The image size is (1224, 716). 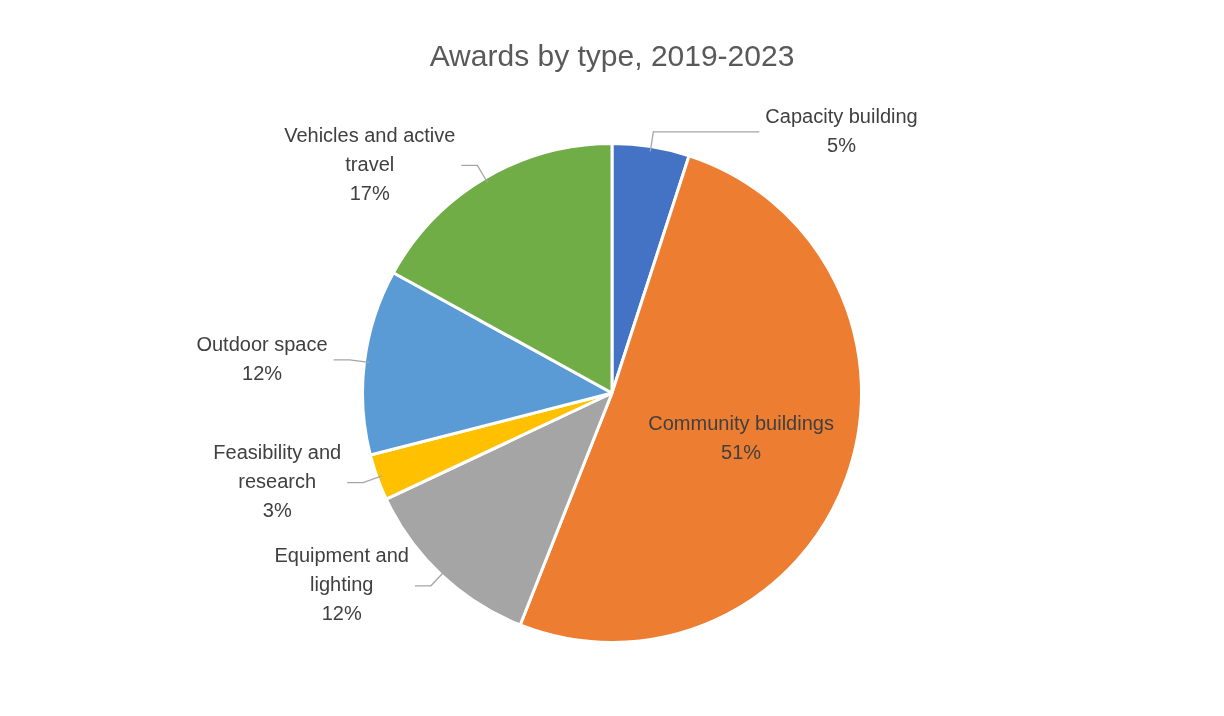 I want to click on slice-label: Outdoor space, so click(x=262, y=343).